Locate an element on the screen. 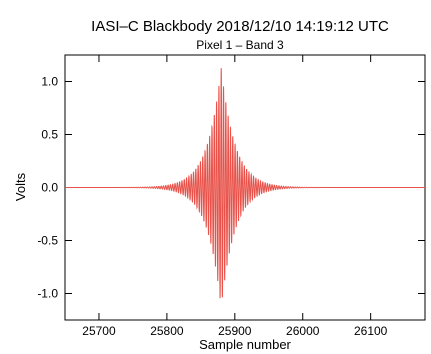 This screenshot has width=431, height=354. y-tick-label: 1.0 is located at coordinates (49, 82).